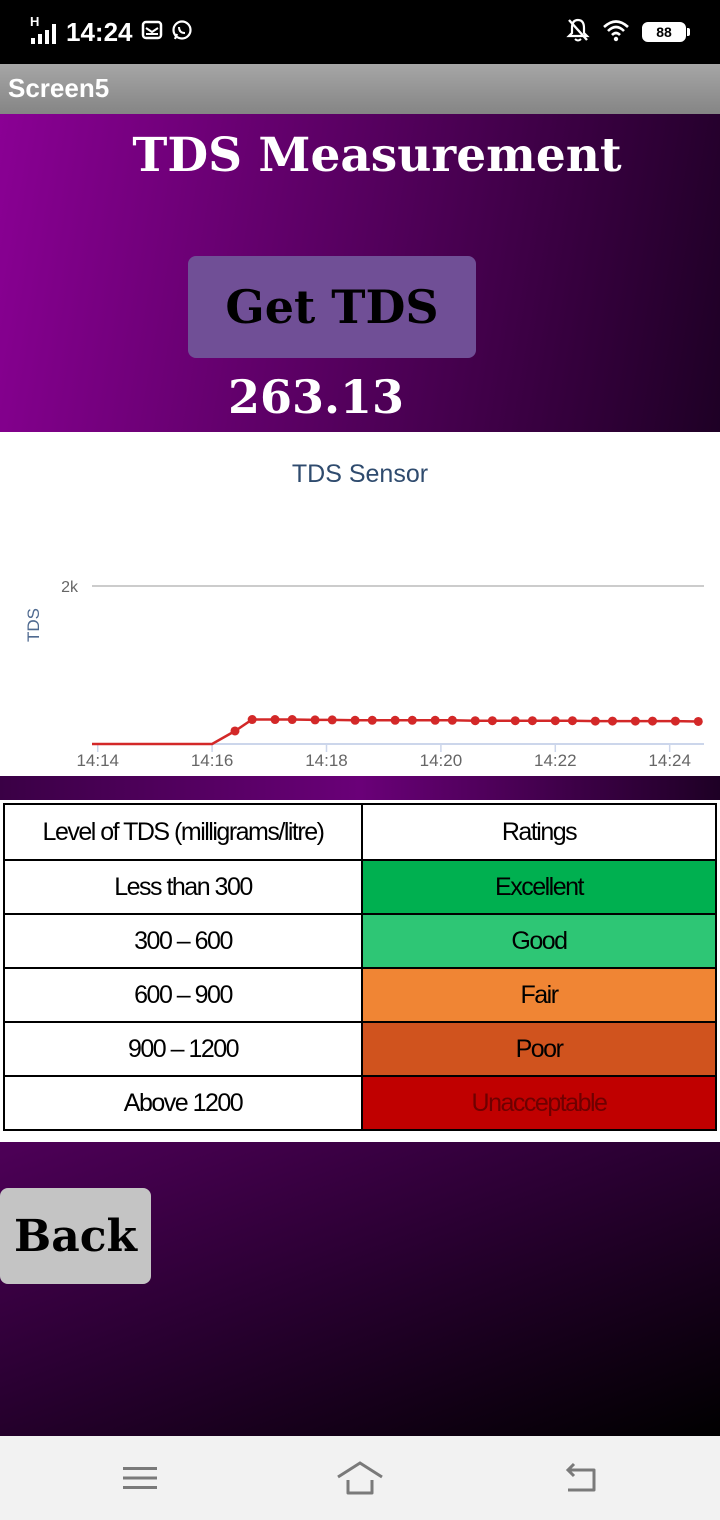 Image resolution: width=720 pixels, height=1520 pixels. I want to click on table-row: 600 – 900 Fair, so click(360, 995).